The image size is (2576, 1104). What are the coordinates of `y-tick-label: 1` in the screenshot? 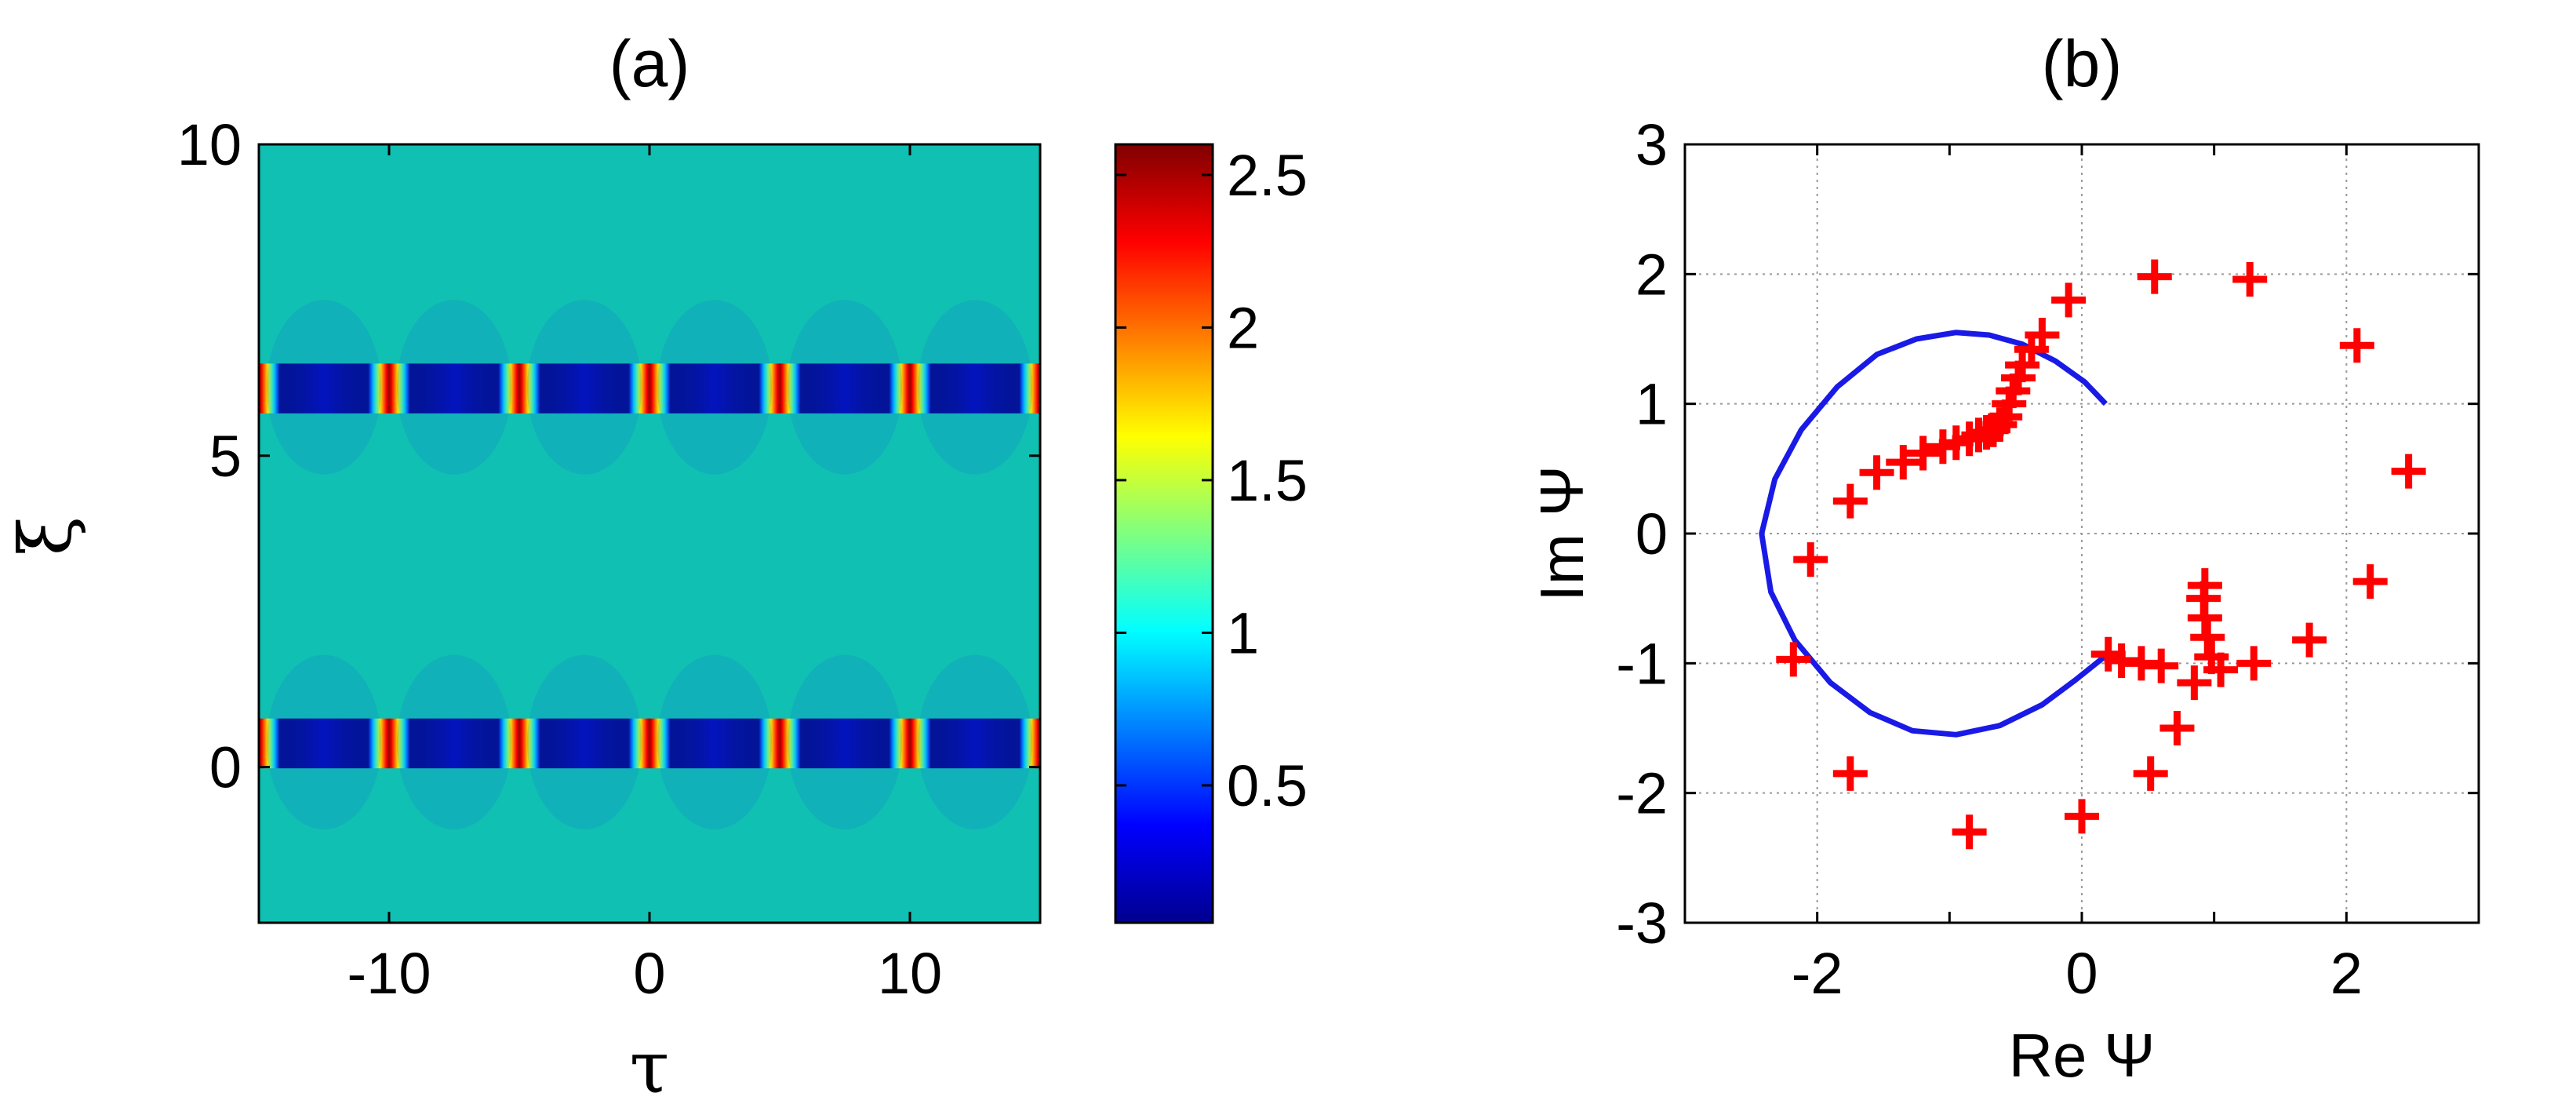 It's located at (1651, 404).